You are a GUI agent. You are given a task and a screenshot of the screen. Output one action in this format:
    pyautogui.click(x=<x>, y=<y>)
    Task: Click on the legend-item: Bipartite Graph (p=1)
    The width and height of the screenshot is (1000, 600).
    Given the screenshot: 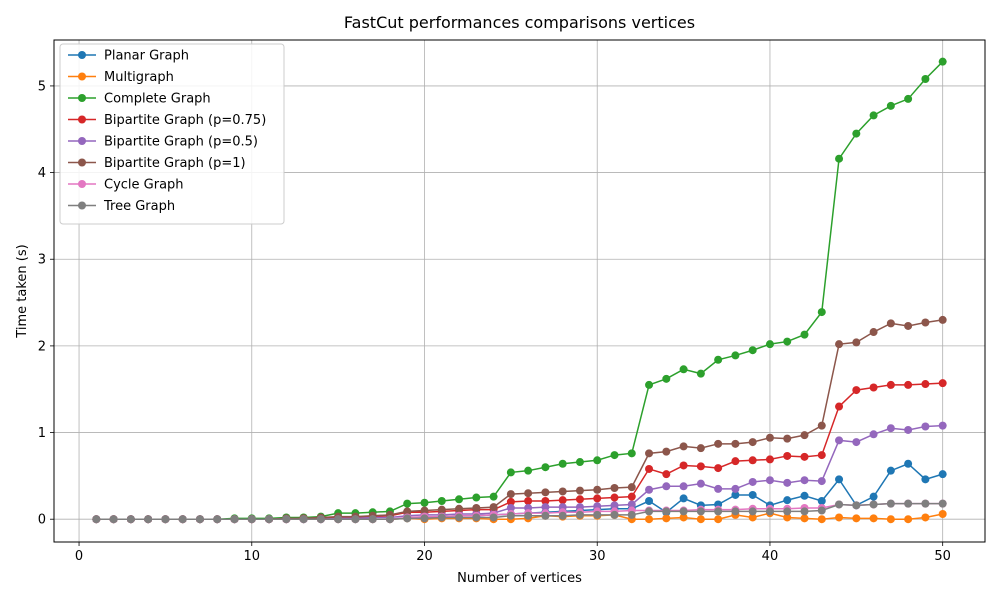 What is the action you would take?
    pyautogui.click(x=157, y=163)
    